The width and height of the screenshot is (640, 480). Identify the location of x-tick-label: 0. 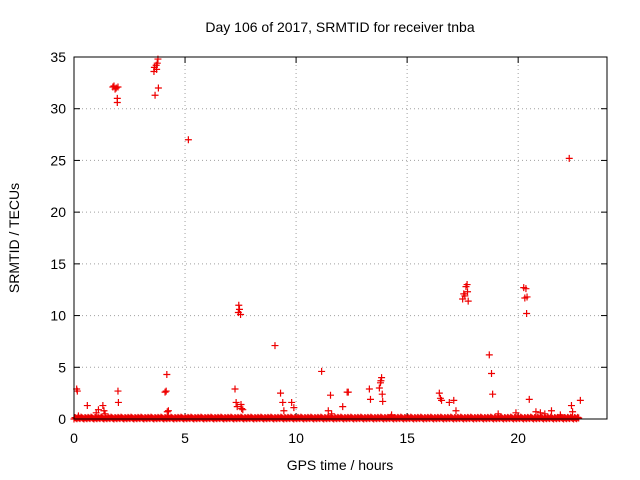
(74, 438).